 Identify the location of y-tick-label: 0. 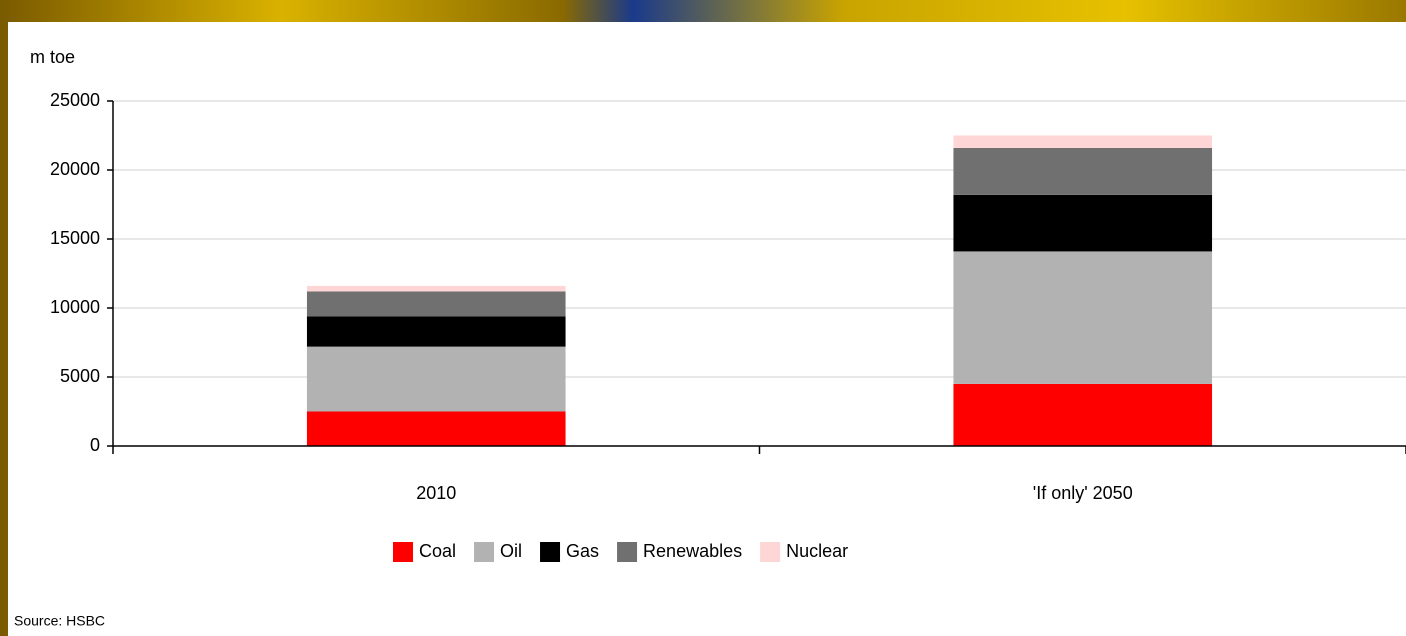
(95, 445).